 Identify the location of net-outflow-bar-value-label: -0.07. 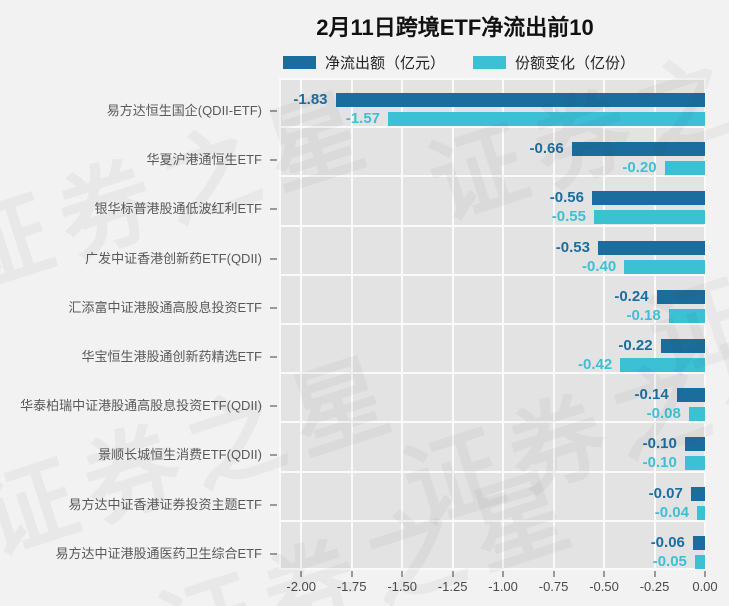
(665, 493).